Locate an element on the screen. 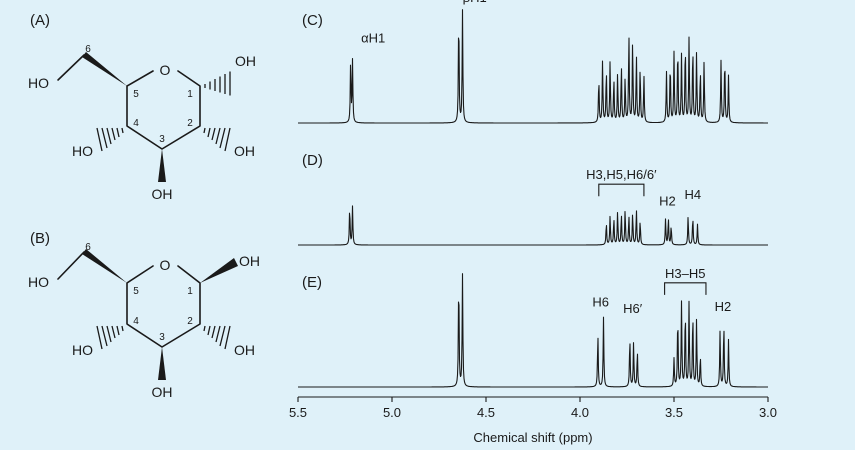 The height and width of the screenshot is (450, 855). x-tick-label: 3.0 is located at coordinates (768, 412).